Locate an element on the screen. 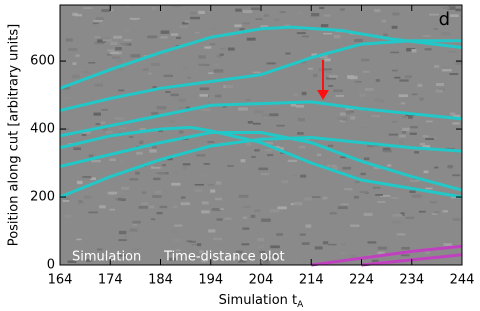 The width and height of the screenshot is (480, 311). x-label-subscript: A is located at coordinates (300, 305).